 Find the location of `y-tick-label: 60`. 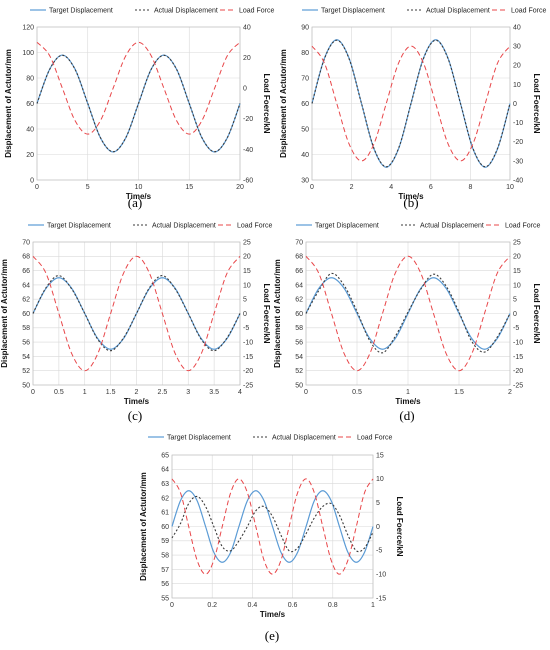

y-tick-label: 60 is located at coordinates (26, 314).